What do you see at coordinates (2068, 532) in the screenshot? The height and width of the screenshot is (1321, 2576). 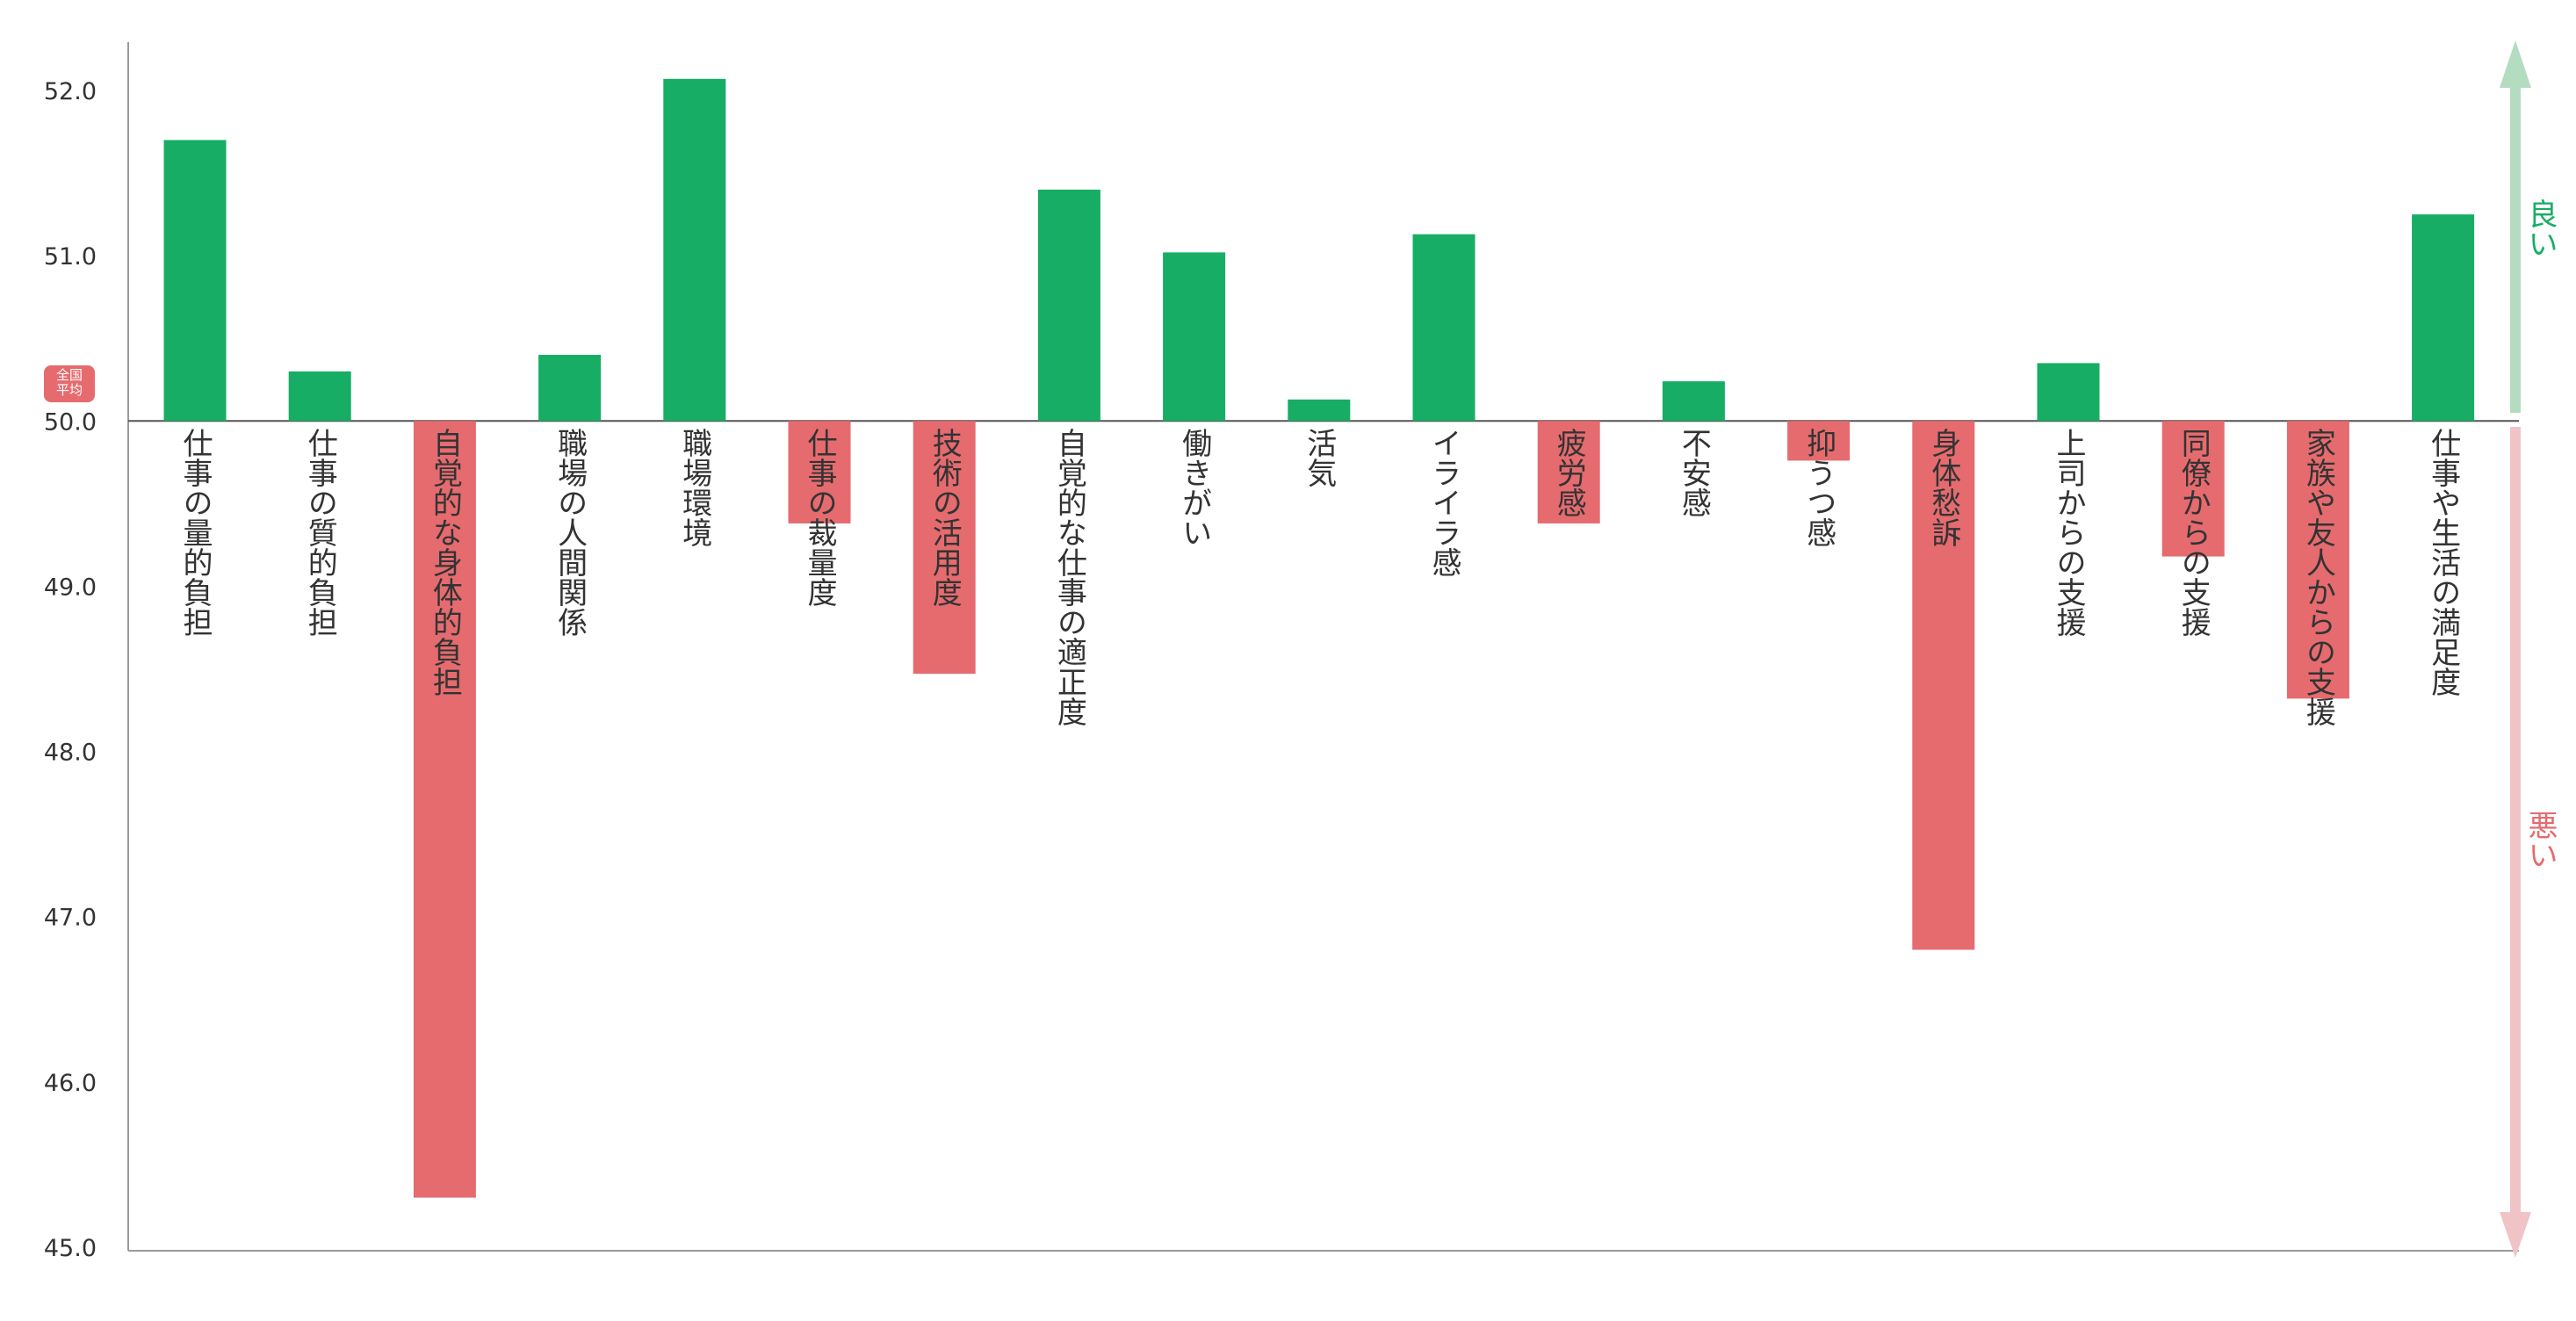 I see `category-label: 上司からの支援` at bounding box center [2068, 532].